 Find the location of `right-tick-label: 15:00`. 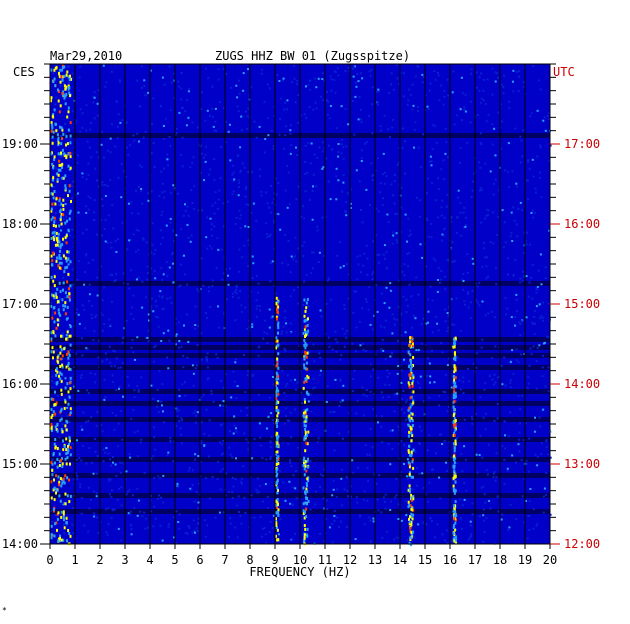

right-tick-label: 15:00 is located at coordinates (582, 304).